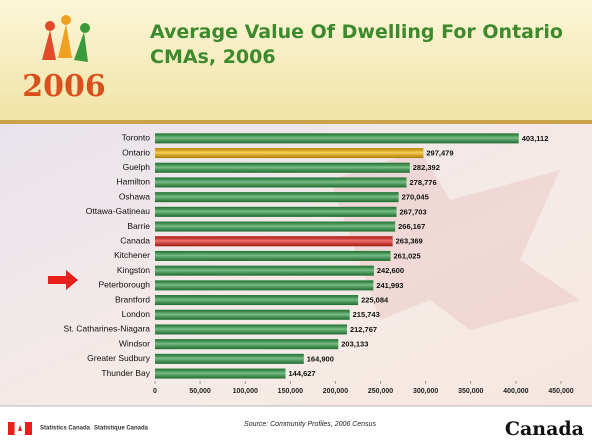 This screenshot has width=592, height=447. What do you see at coordinates (411, 226) in the screenshot?
I see `value-label: 266,167` at bounding box center [411, 226].